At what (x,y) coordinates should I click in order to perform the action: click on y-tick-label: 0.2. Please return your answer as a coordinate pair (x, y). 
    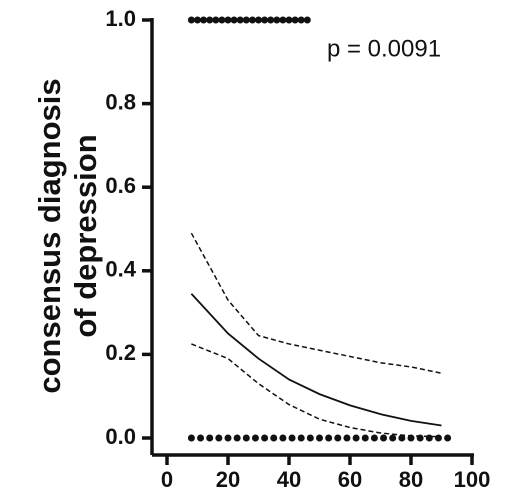
    Looking at the image, I should click on (120, 352).